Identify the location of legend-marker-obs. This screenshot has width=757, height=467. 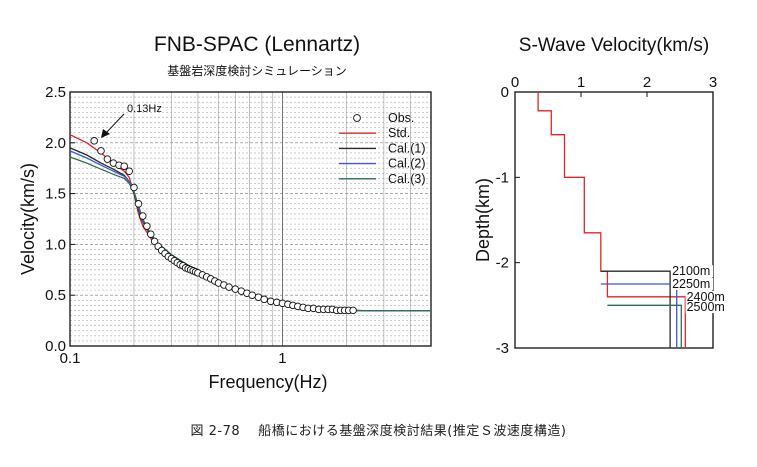
(357, 118).